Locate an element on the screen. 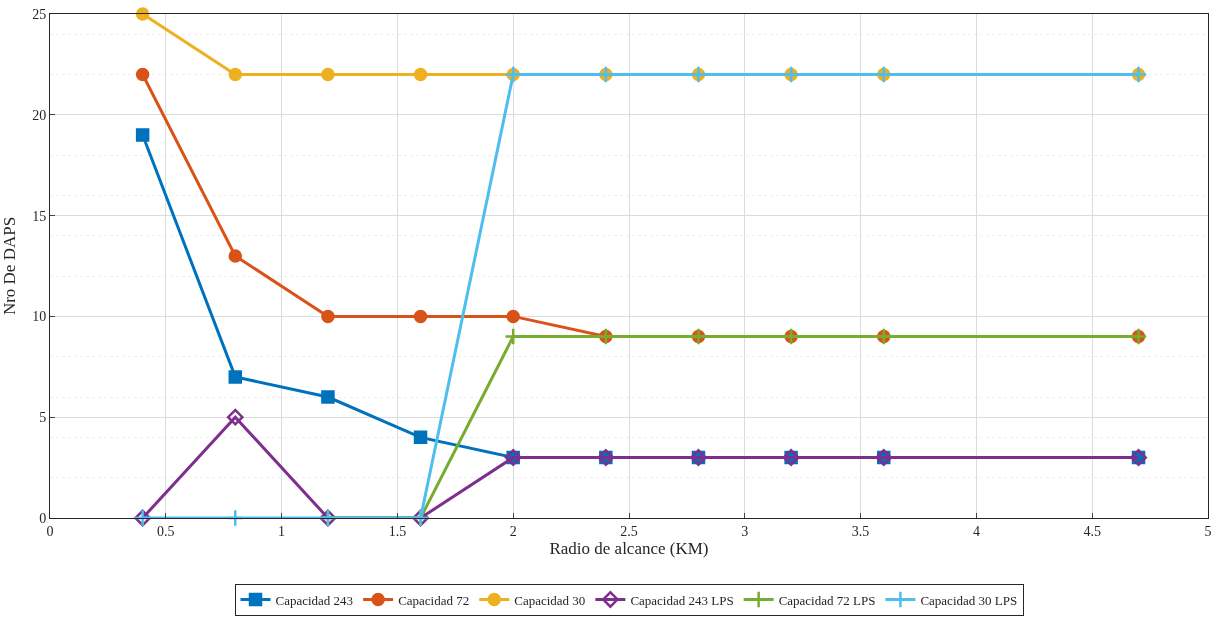 The image size is (1220, 628). y-tick-label: 10 is located at coordinates (39, 317).